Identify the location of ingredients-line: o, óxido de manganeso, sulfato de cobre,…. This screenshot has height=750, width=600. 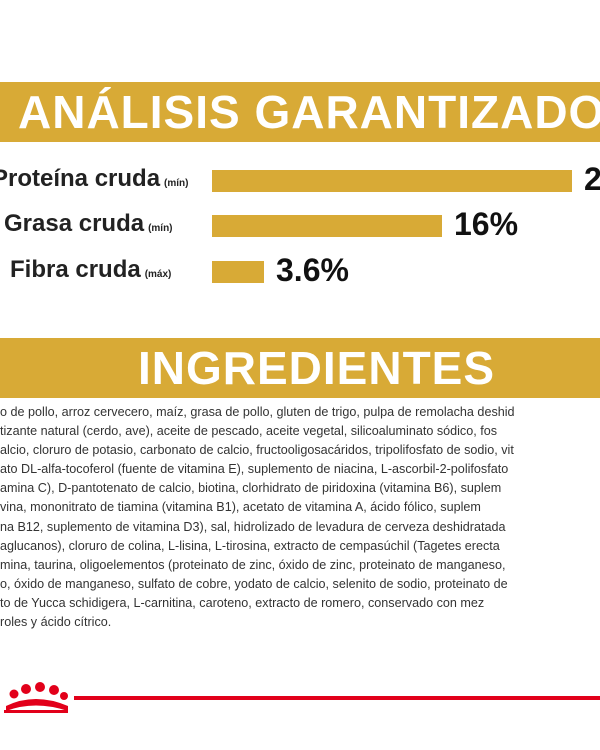
(254, 583).